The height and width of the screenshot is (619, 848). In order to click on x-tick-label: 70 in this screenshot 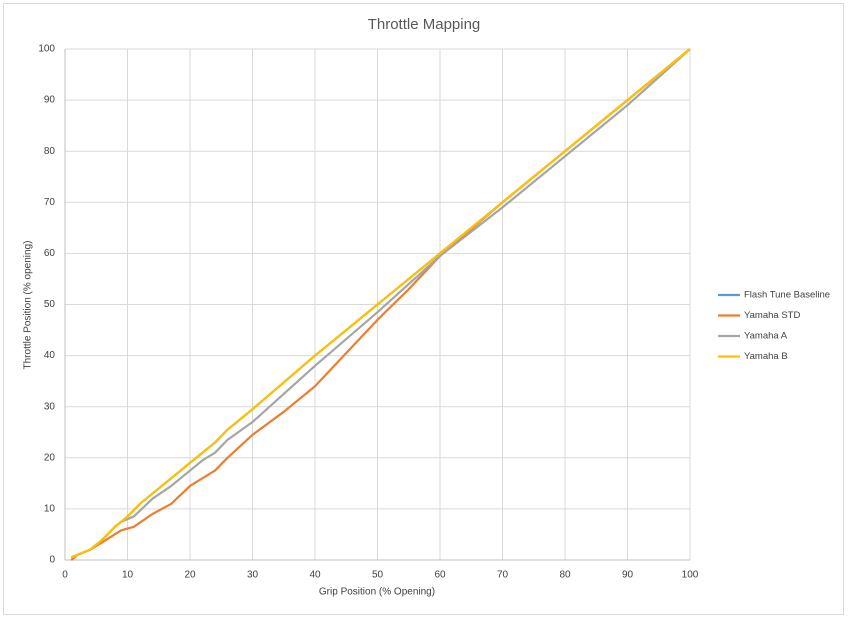, I will do `click(503, 575)`.